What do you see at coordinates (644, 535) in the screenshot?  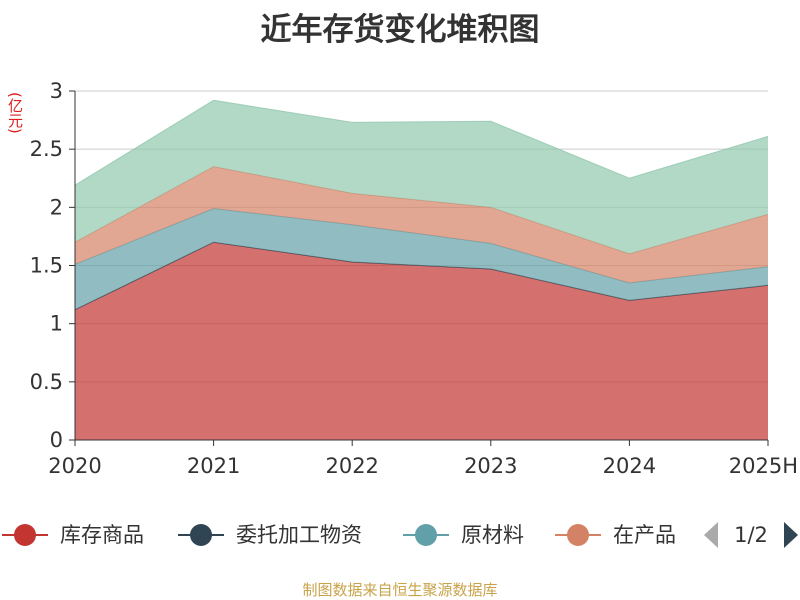 I see `legend-label: 在产品` at bounding box center [644, 535].